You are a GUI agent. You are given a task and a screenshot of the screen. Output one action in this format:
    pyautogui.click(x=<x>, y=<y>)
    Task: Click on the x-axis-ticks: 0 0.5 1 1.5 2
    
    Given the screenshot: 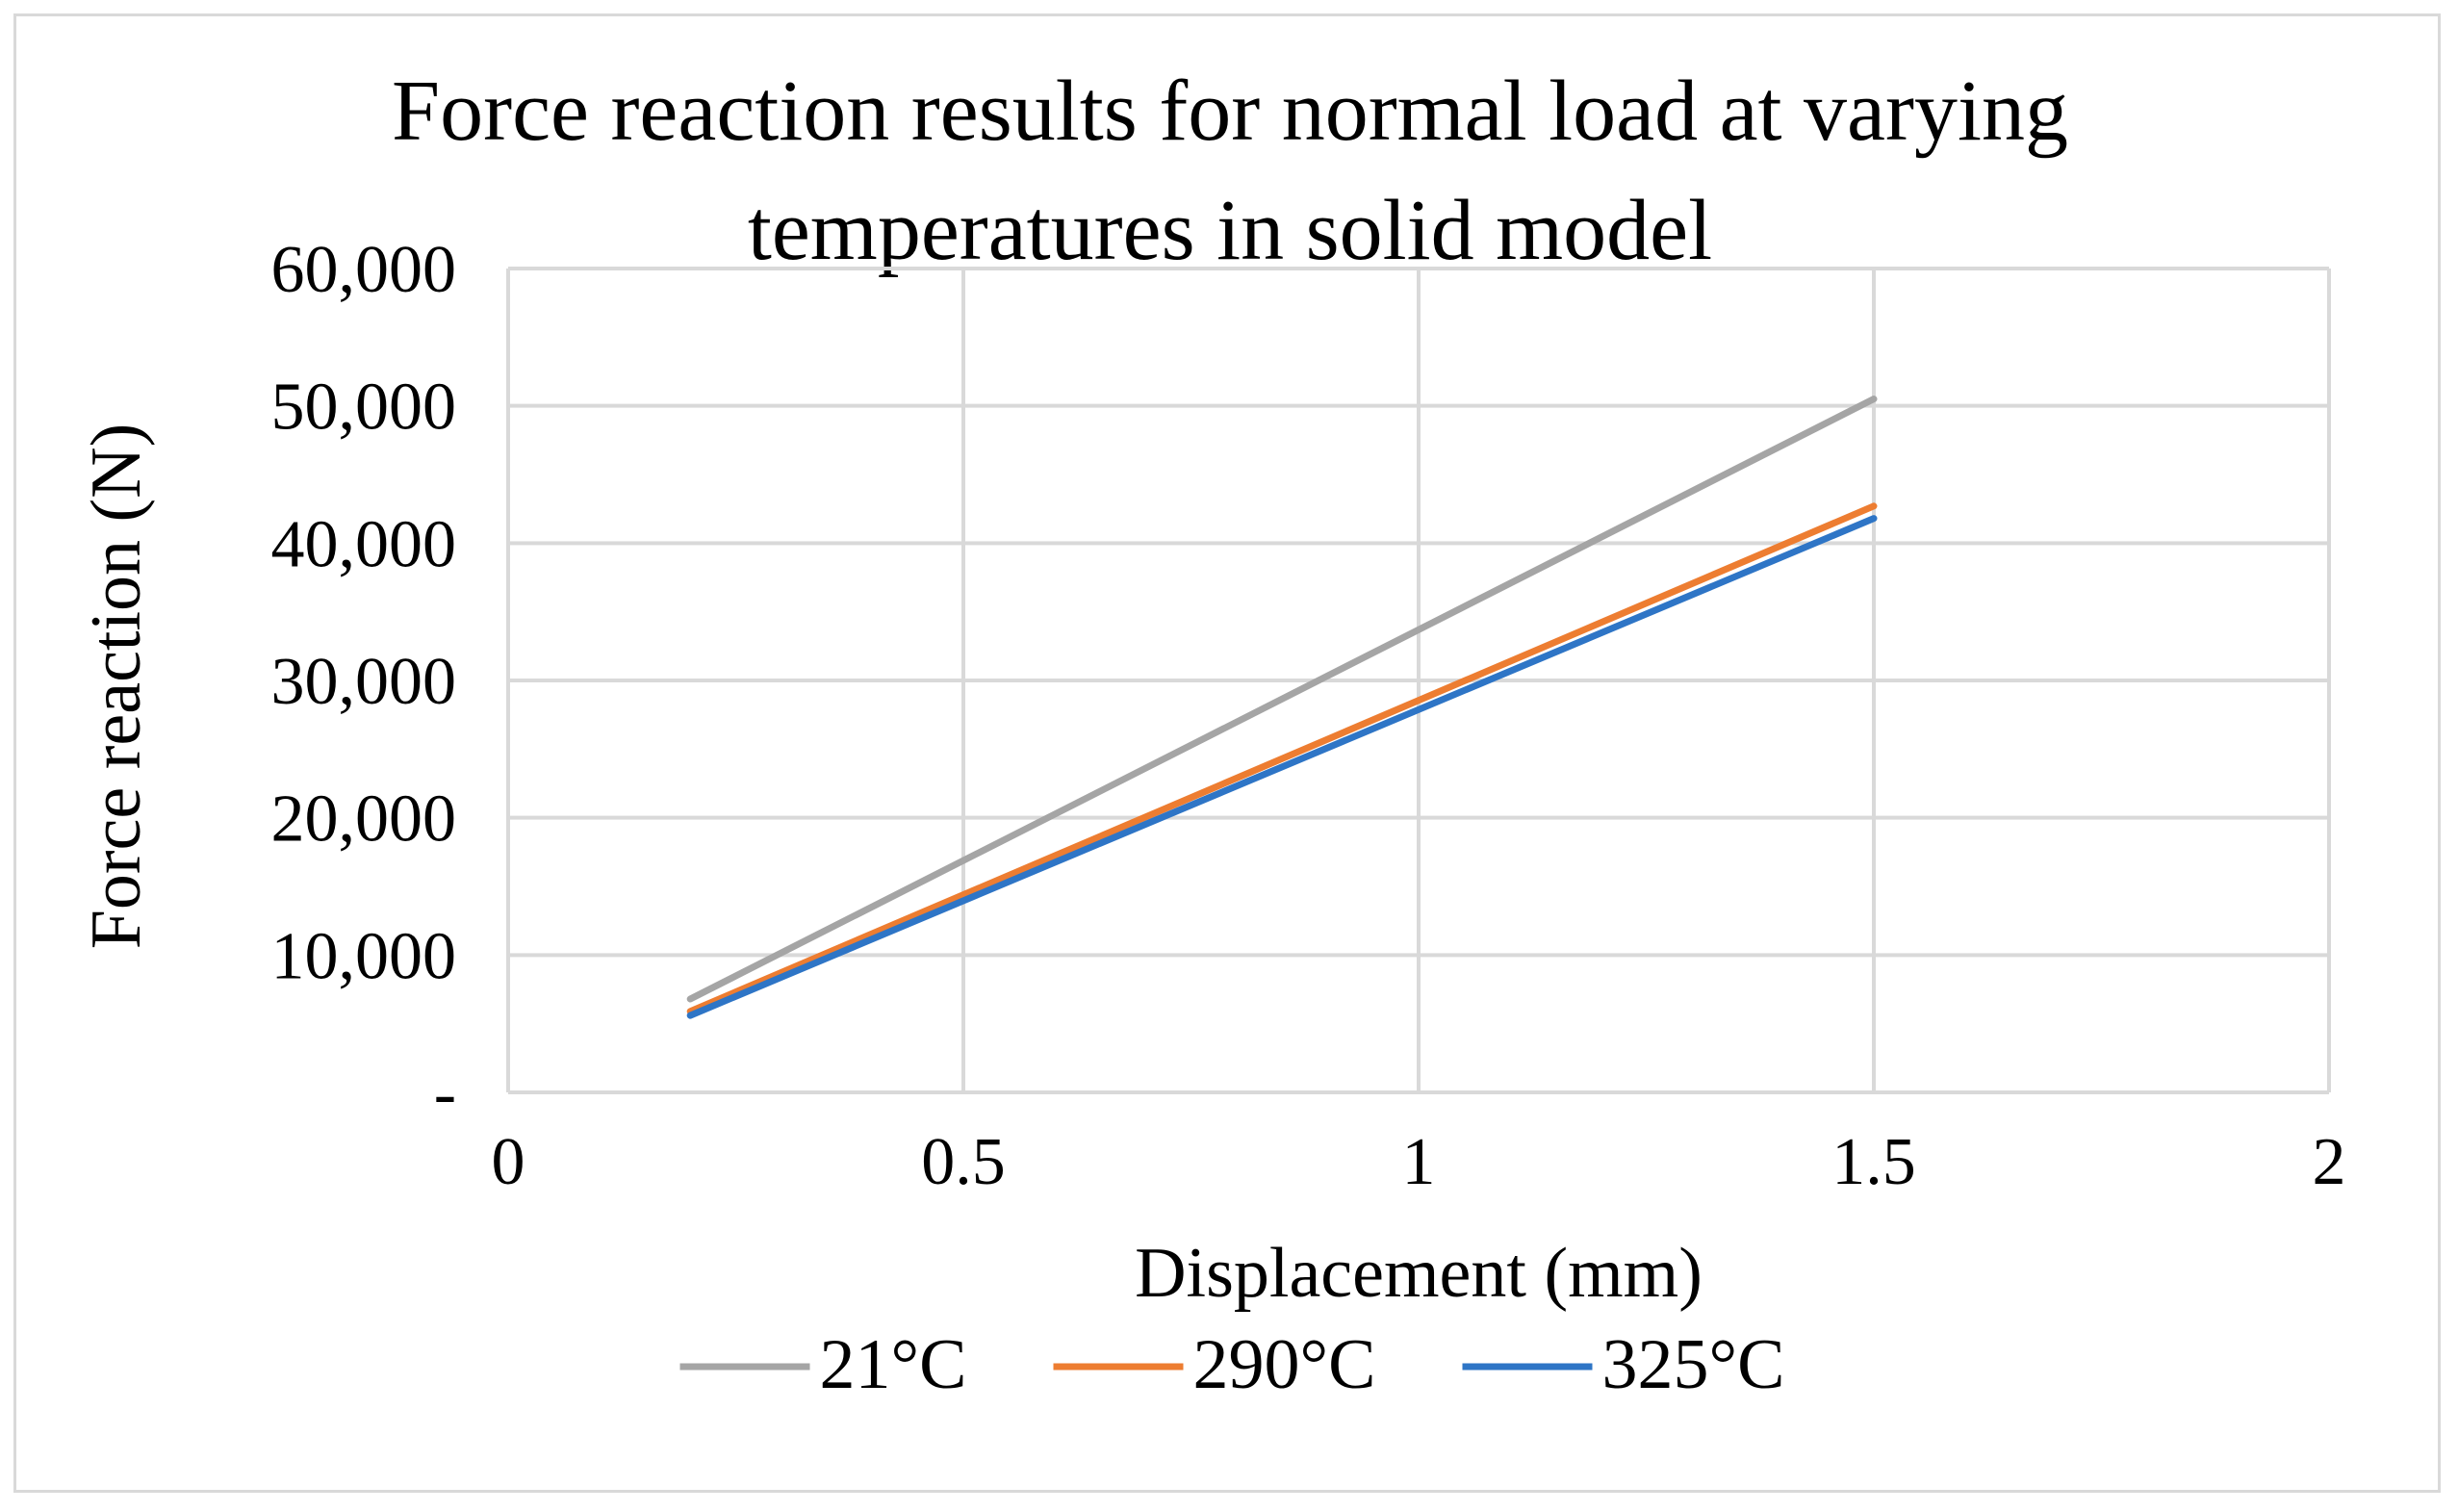 What is the action you would take?
    pyautogui.click(x=1419, y=1162)
    